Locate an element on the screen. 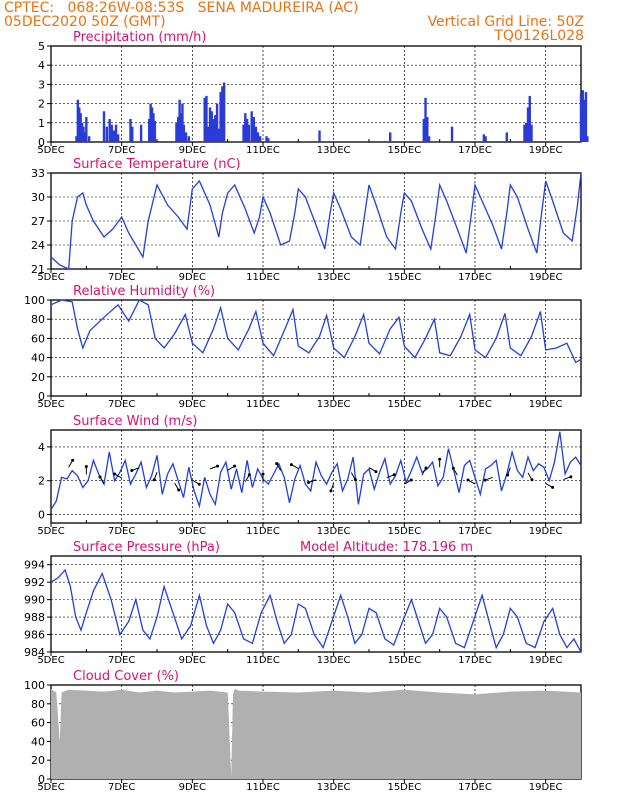 The image size is (618, 800). y-tick-label: 2 is located at coordinates (41, 481).